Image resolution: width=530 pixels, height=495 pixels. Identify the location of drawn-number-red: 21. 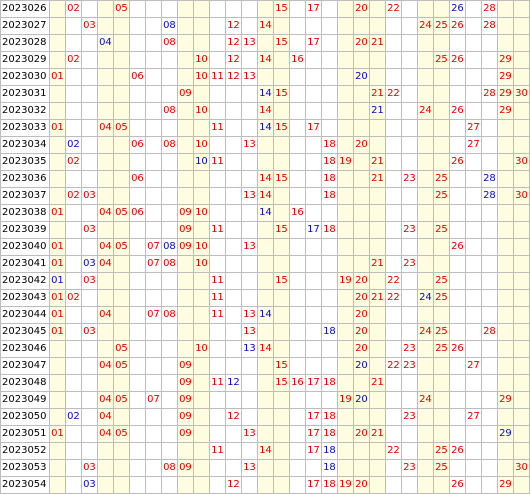
(377, 434).